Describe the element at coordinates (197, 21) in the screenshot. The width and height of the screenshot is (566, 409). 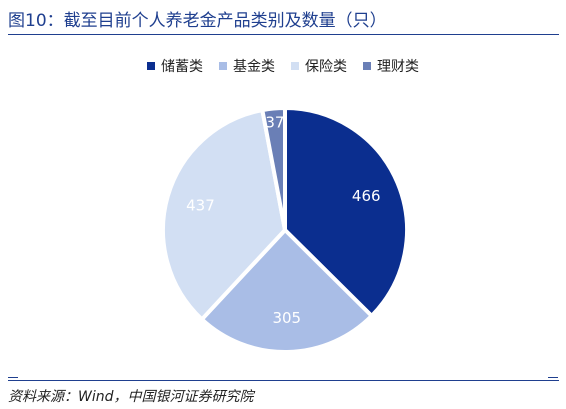
I see `chart-title: 图10：截至目前个人养老金产品类别及数量（只）` at that location.